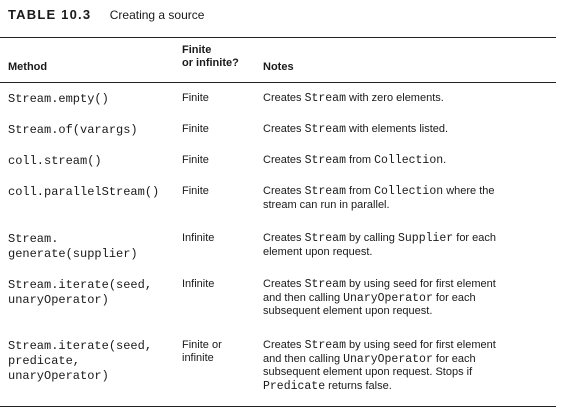 The width and height of the screenshot is (562, 418). I want to click on note-text: for each element upon request., so click(380, 245).